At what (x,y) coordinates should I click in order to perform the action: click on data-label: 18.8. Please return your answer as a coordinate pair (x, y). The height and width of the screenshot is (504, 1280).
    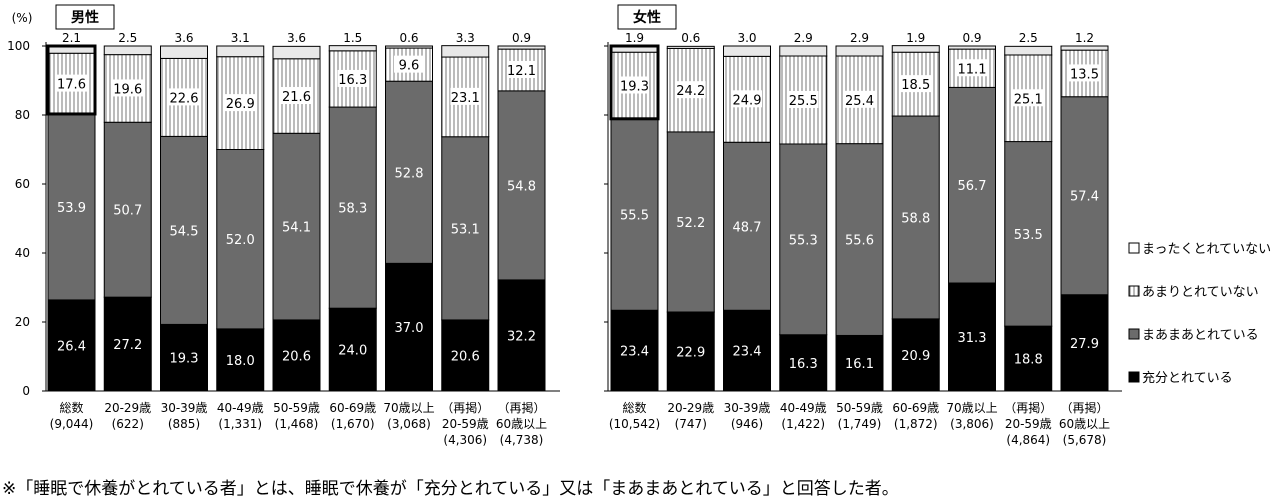
    Looking at the image, I should click on (1028, 360).